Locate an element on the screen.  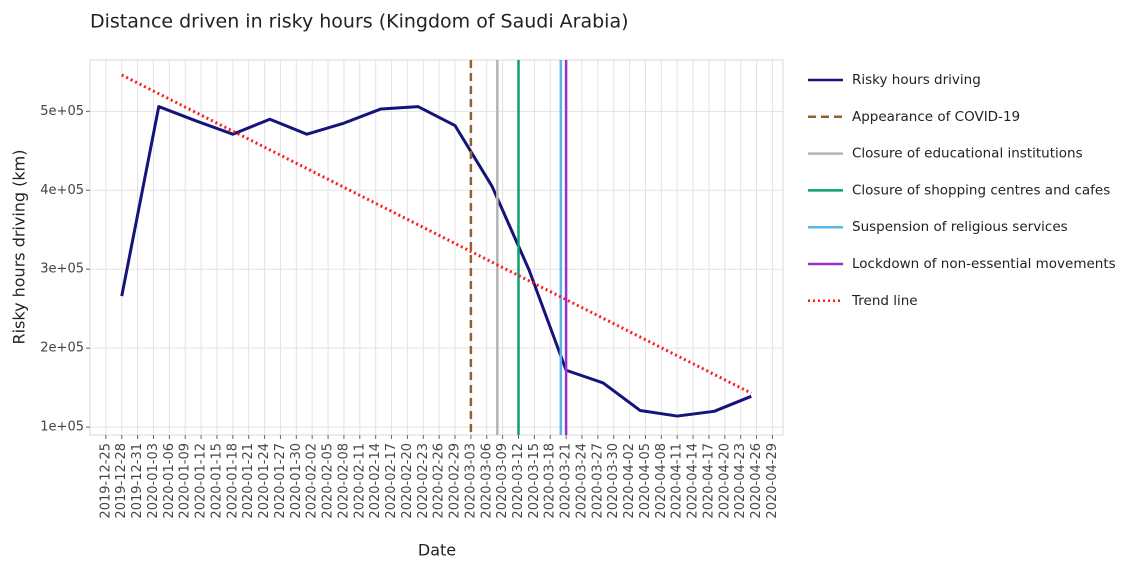
x-tick-label: 2020-02-14 is located at coordinates (375, 481).